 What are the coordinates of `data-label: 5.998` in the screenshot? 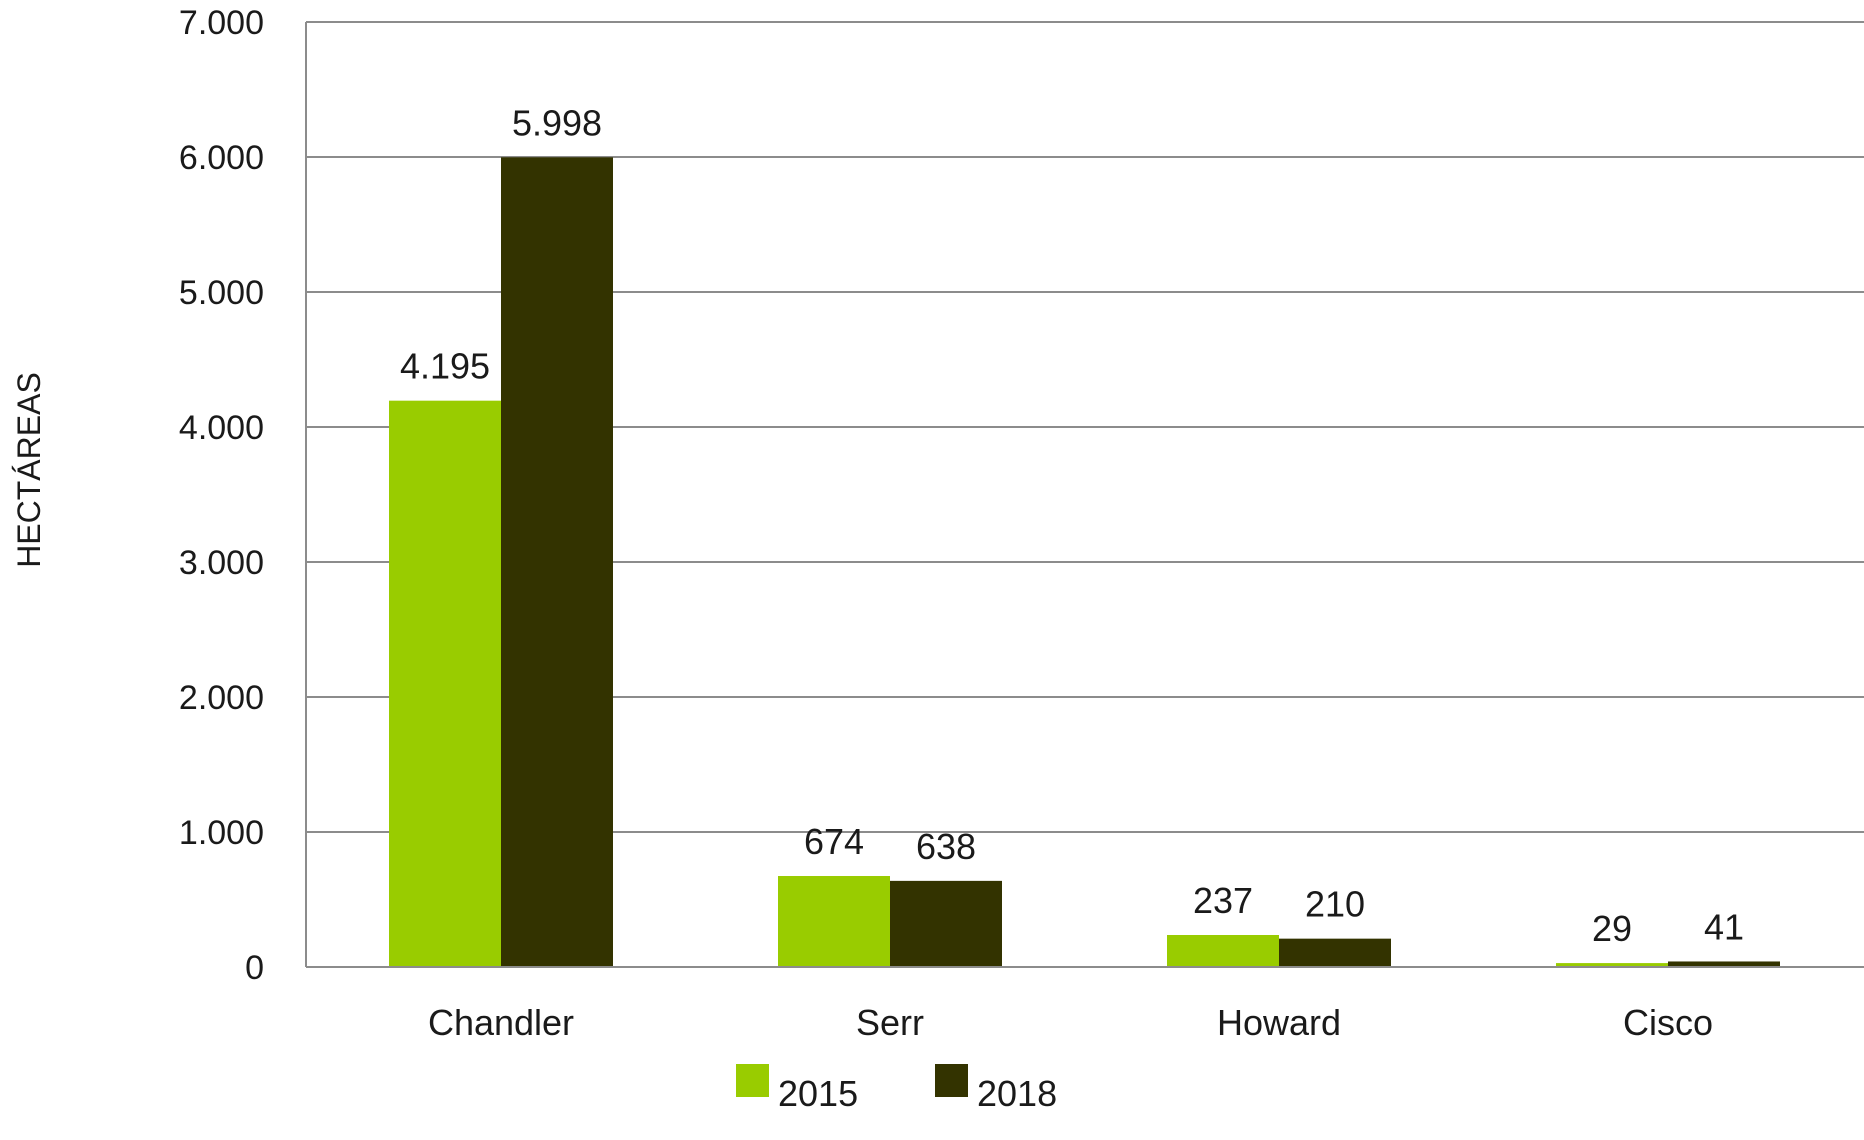 It's located at (557, 122).